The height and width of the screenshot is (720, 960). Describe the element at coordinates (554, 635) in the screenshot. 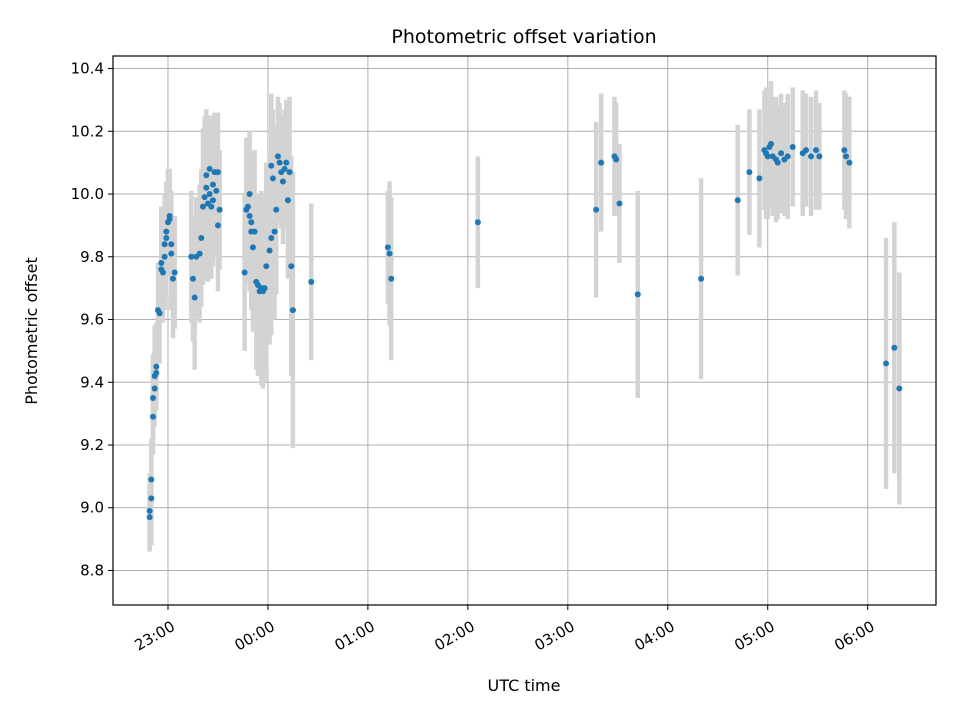

I see `x-tick-label: 03:00` at that location.